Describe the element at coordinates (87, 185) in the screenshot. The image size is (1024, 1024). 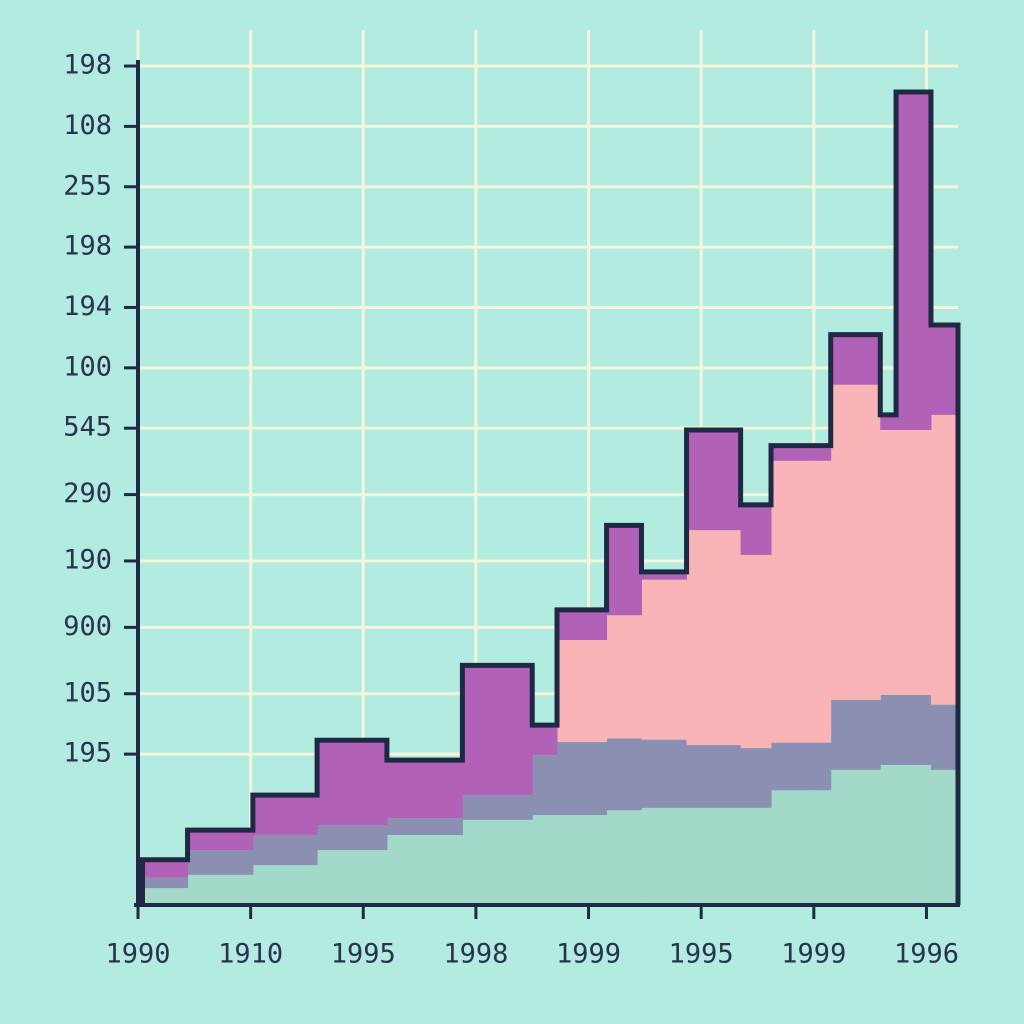
I see `y-tick-label: 255` at that location.